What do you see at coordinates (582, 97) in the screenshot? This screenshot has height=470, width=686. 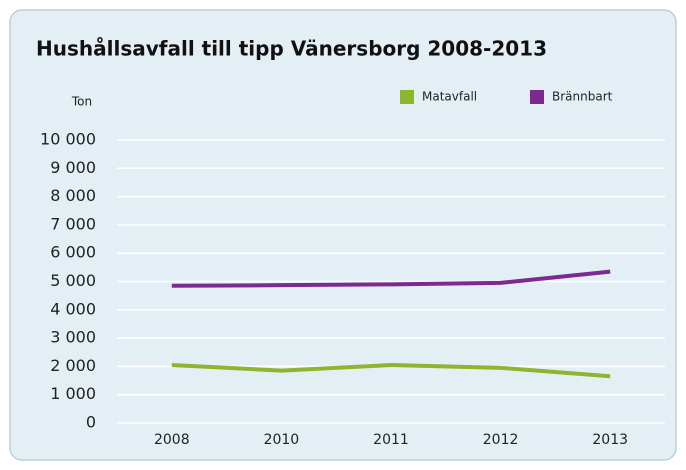 I see `legend-label: Brännbart` at bounding box center [582, 97].